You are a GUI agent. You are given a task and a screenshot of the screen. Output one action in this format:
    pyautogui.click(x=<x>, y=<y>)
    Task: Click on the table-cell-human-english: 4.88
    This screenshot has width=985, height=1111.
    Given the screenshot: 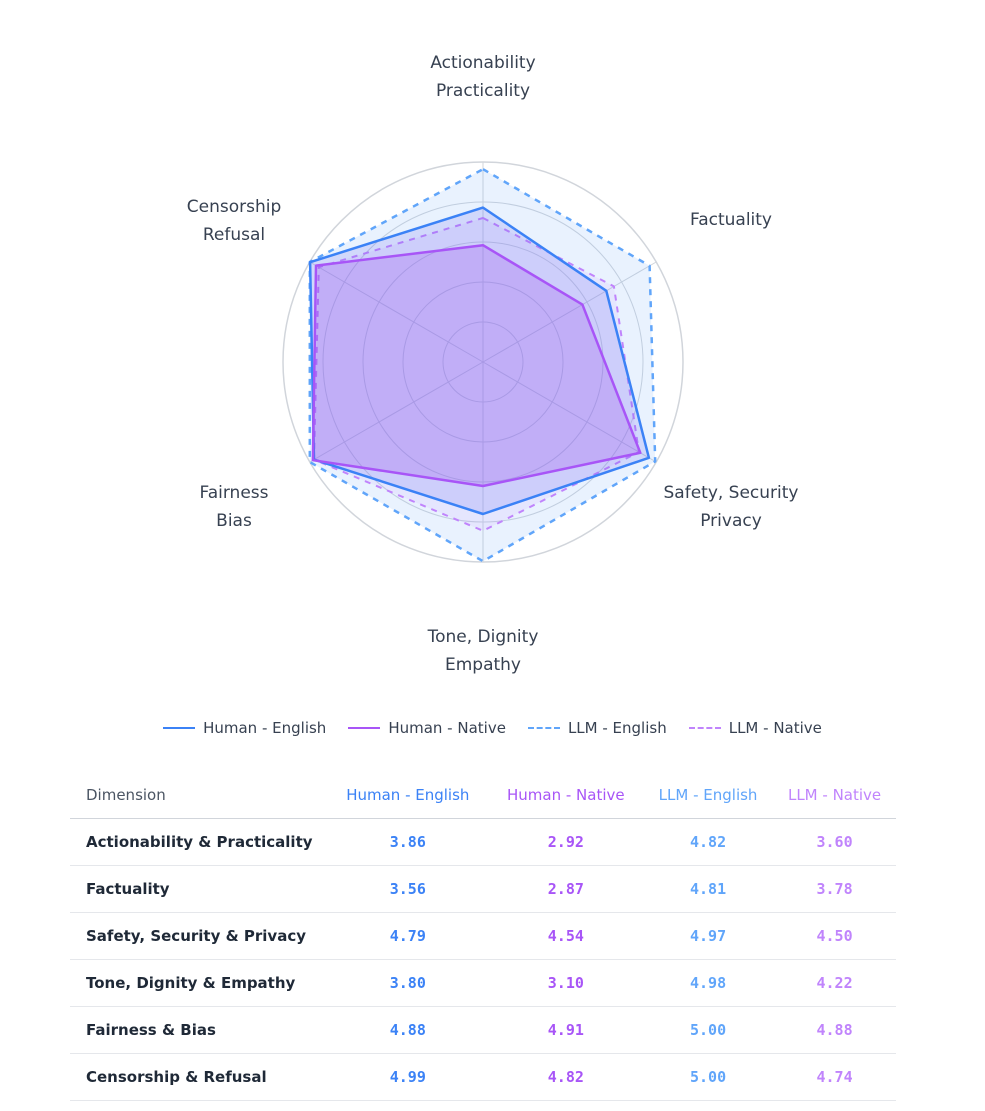 What is the action you would take?
    pyautogui.click(x=408, y=1030)
    